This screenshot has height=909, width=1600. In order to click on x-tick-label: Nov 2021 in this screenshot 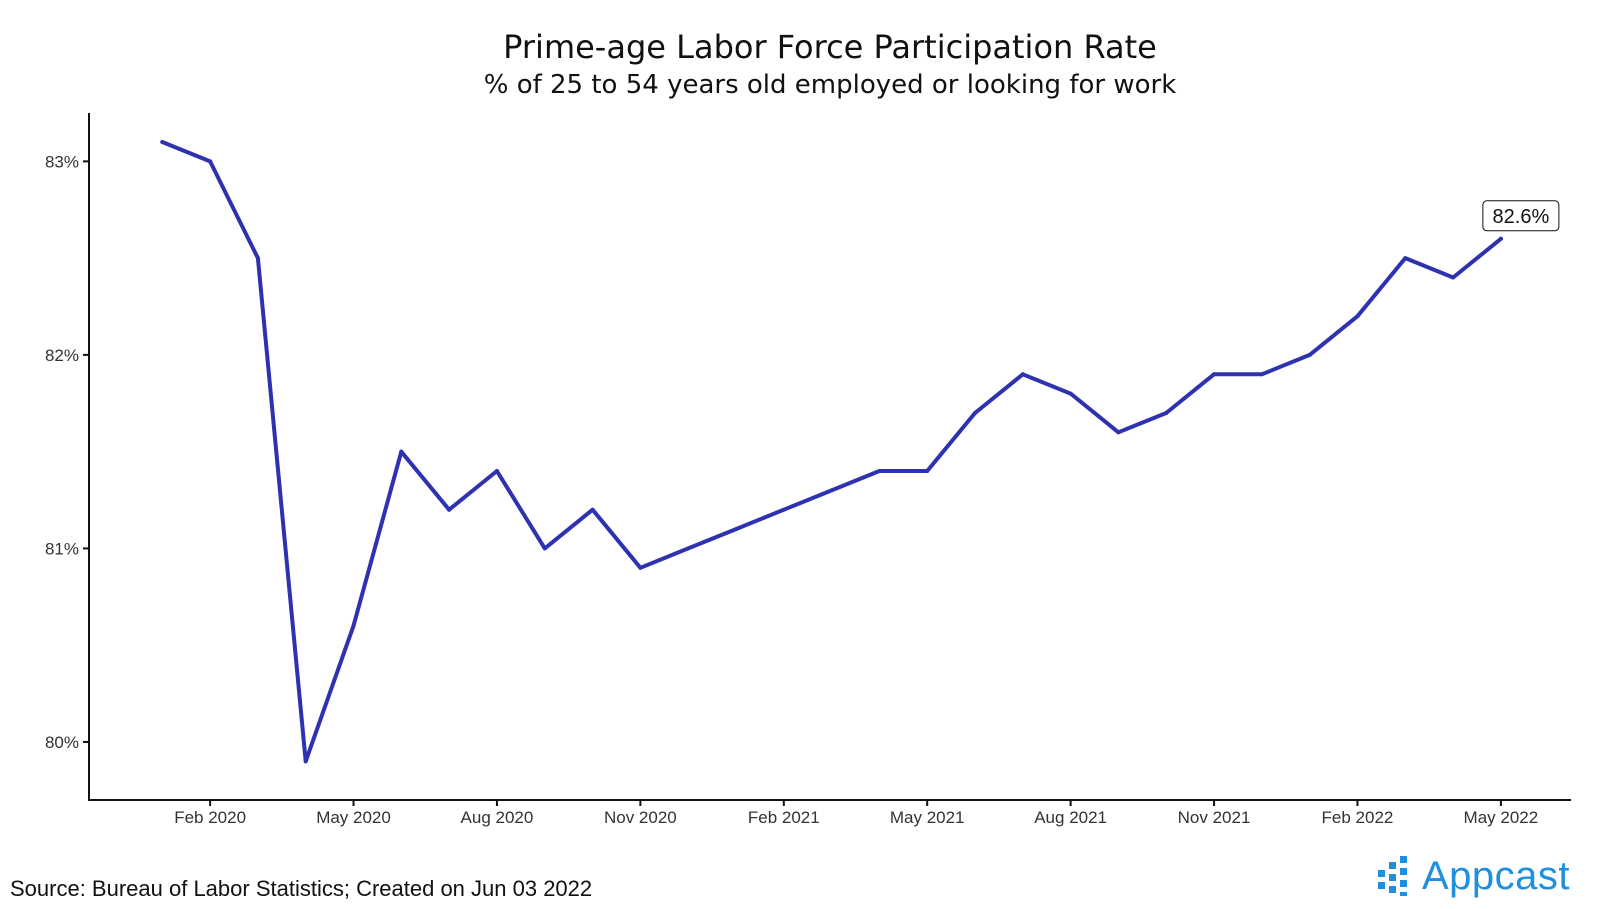, I will do `click(1214, 817)`.